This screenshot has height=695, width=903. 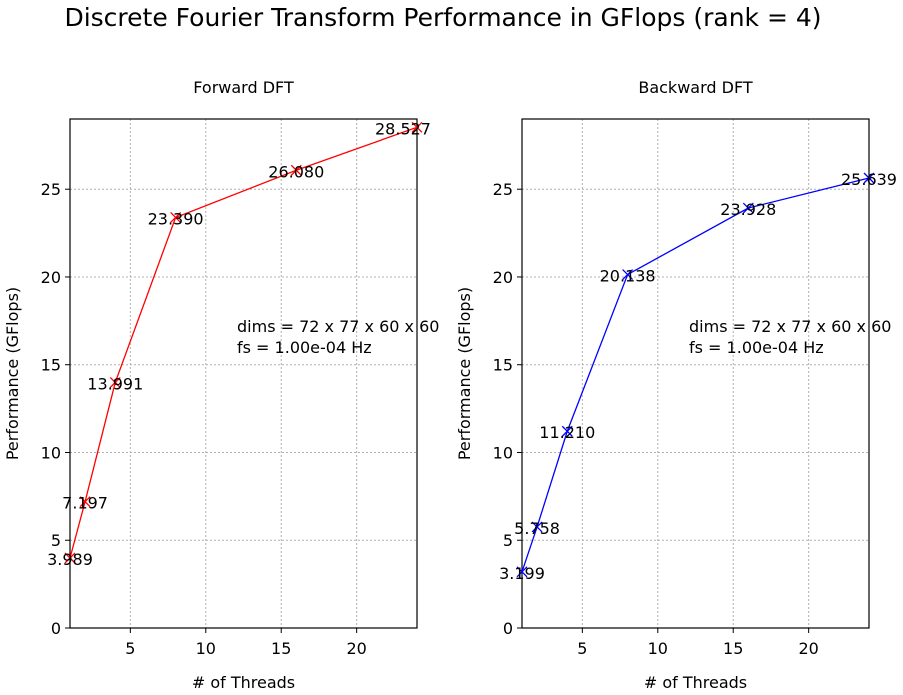 I want to click on data-label: 5.758, so click(x=537, y=528).